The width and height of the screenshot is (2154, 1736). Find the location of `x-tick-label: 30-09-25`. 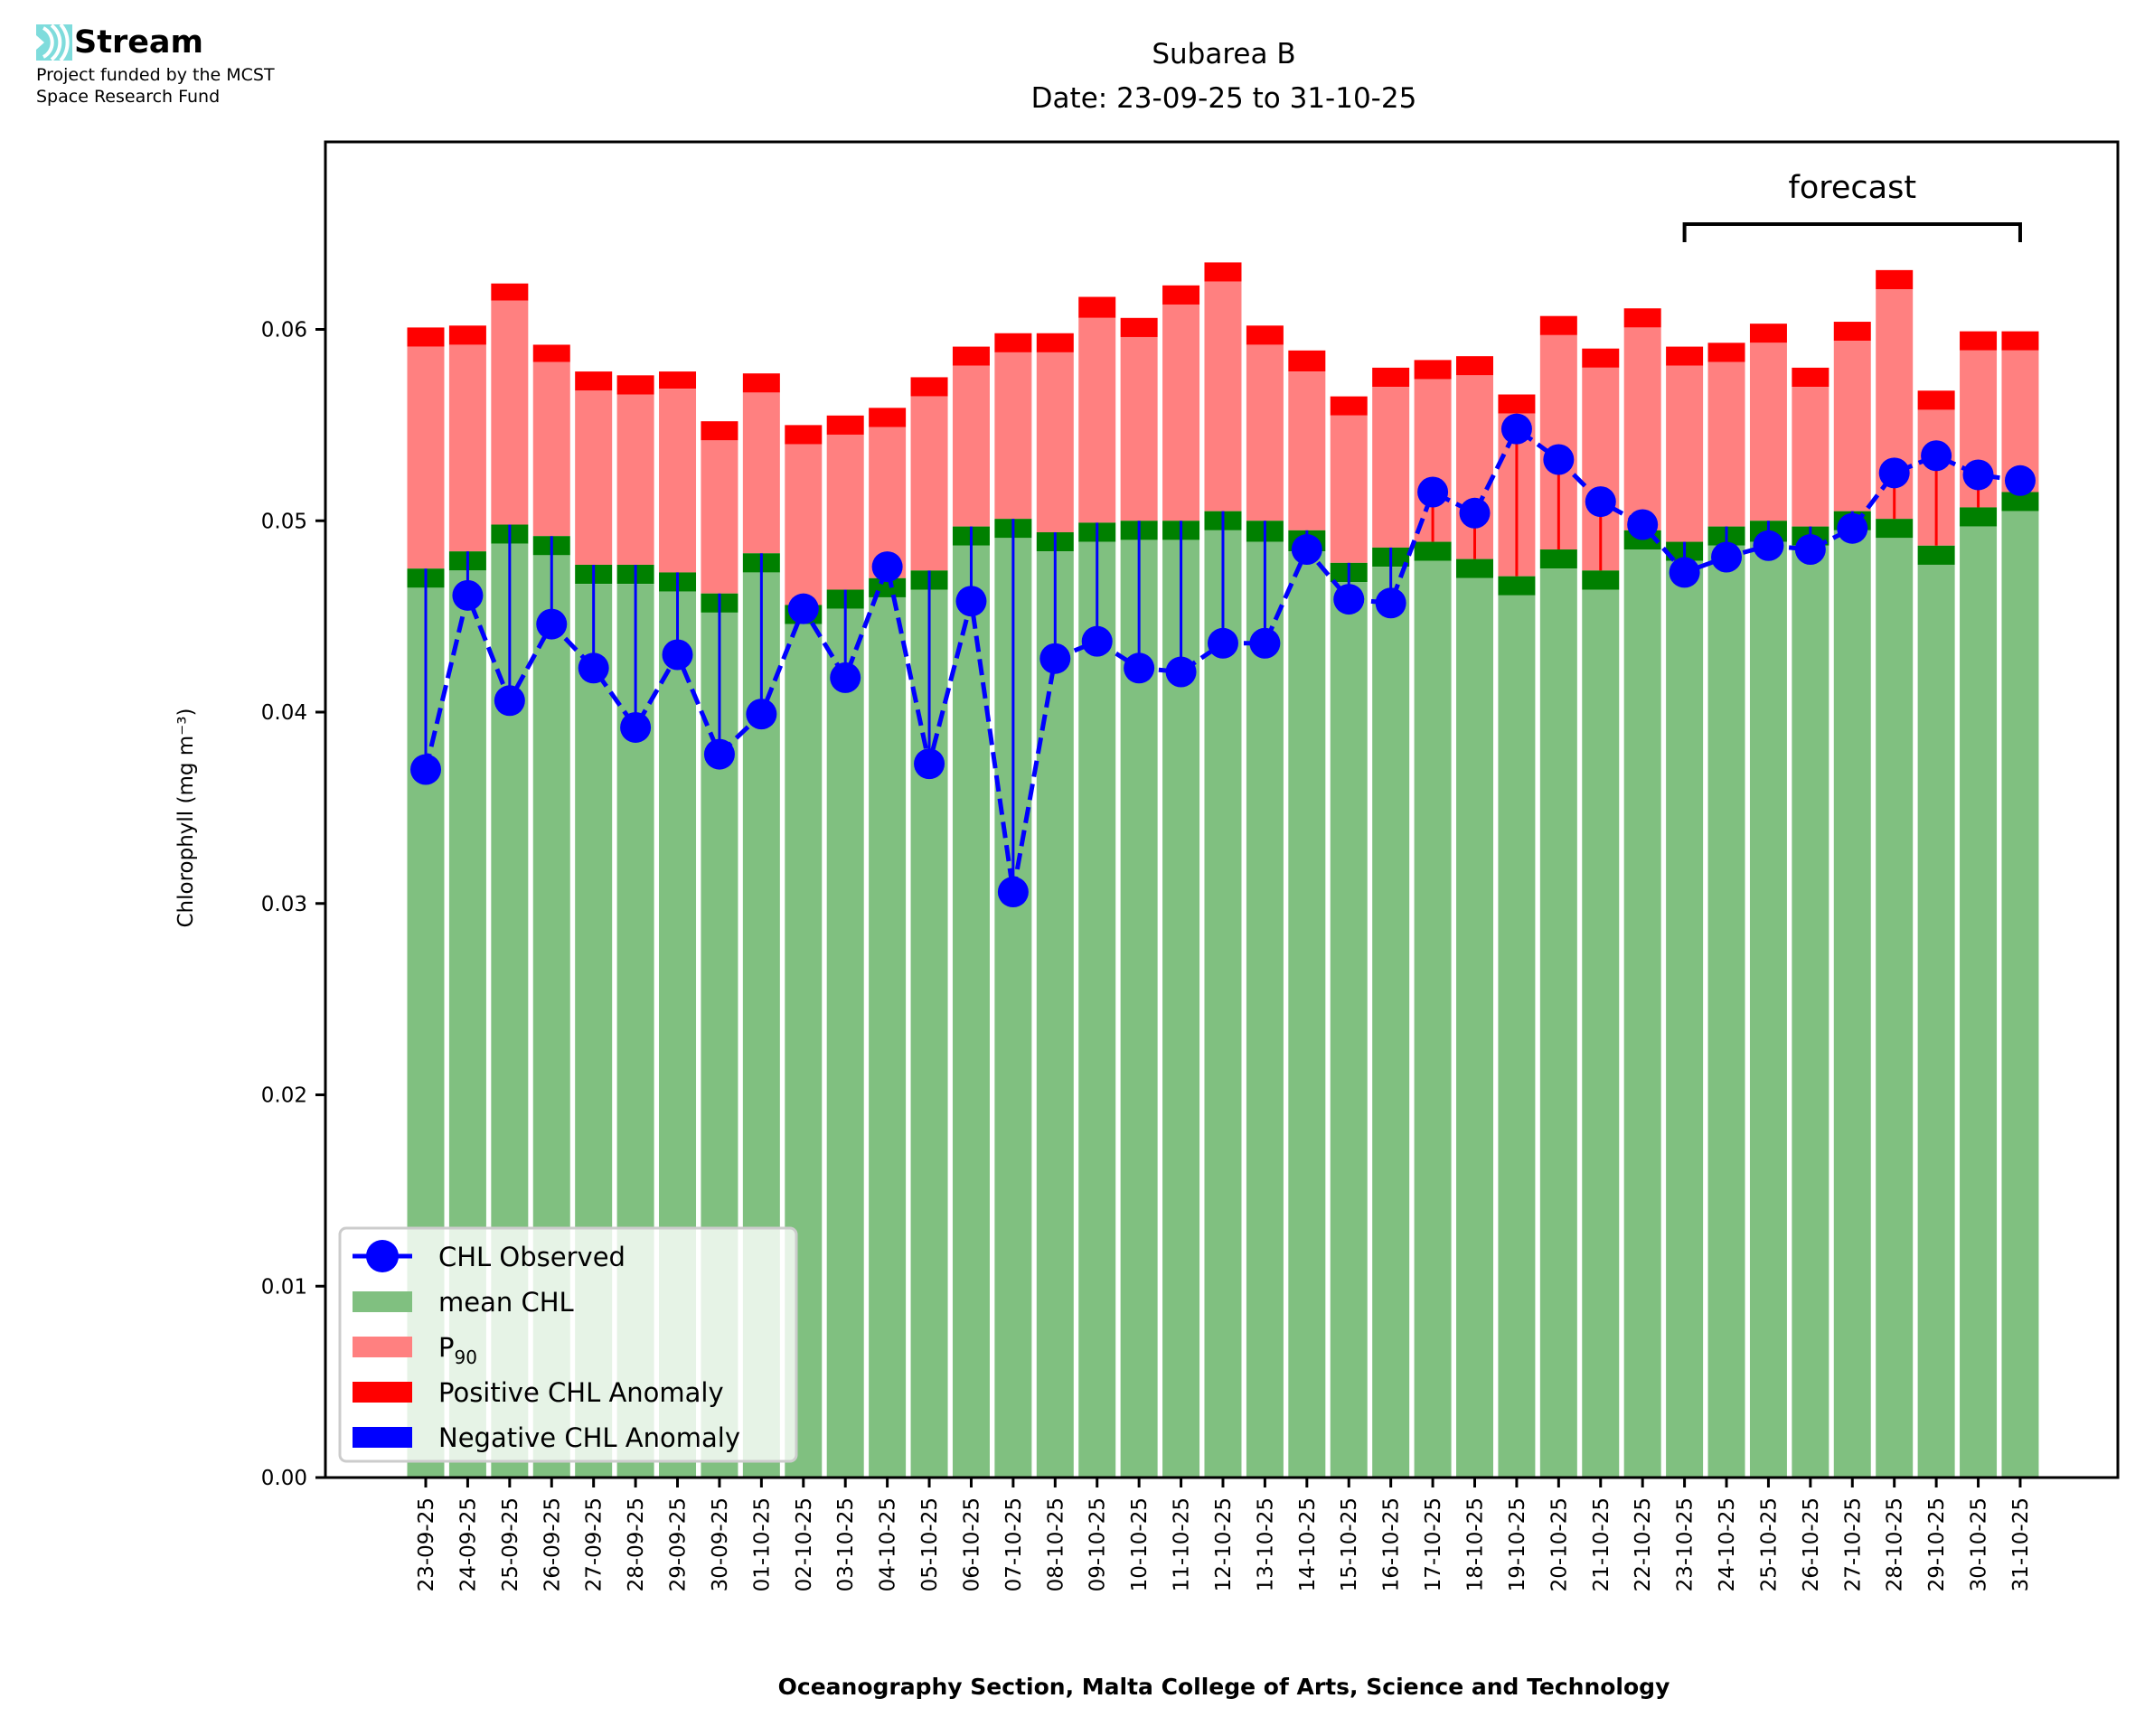

x-tick-label: 30-09-25 is located at coordinates (720, 1544).